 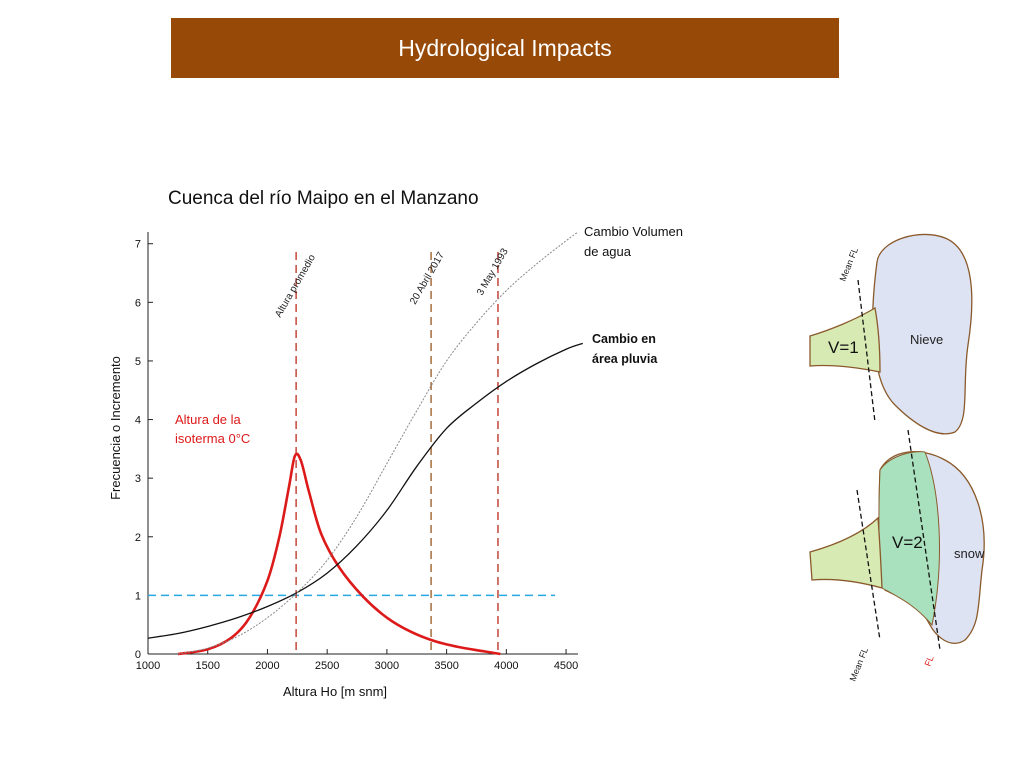 What do you see at coordinates (859, 664) in the screenshot?
I see `mean-fl-label-bottom: Mean FL` at bounding box center [859, 664].